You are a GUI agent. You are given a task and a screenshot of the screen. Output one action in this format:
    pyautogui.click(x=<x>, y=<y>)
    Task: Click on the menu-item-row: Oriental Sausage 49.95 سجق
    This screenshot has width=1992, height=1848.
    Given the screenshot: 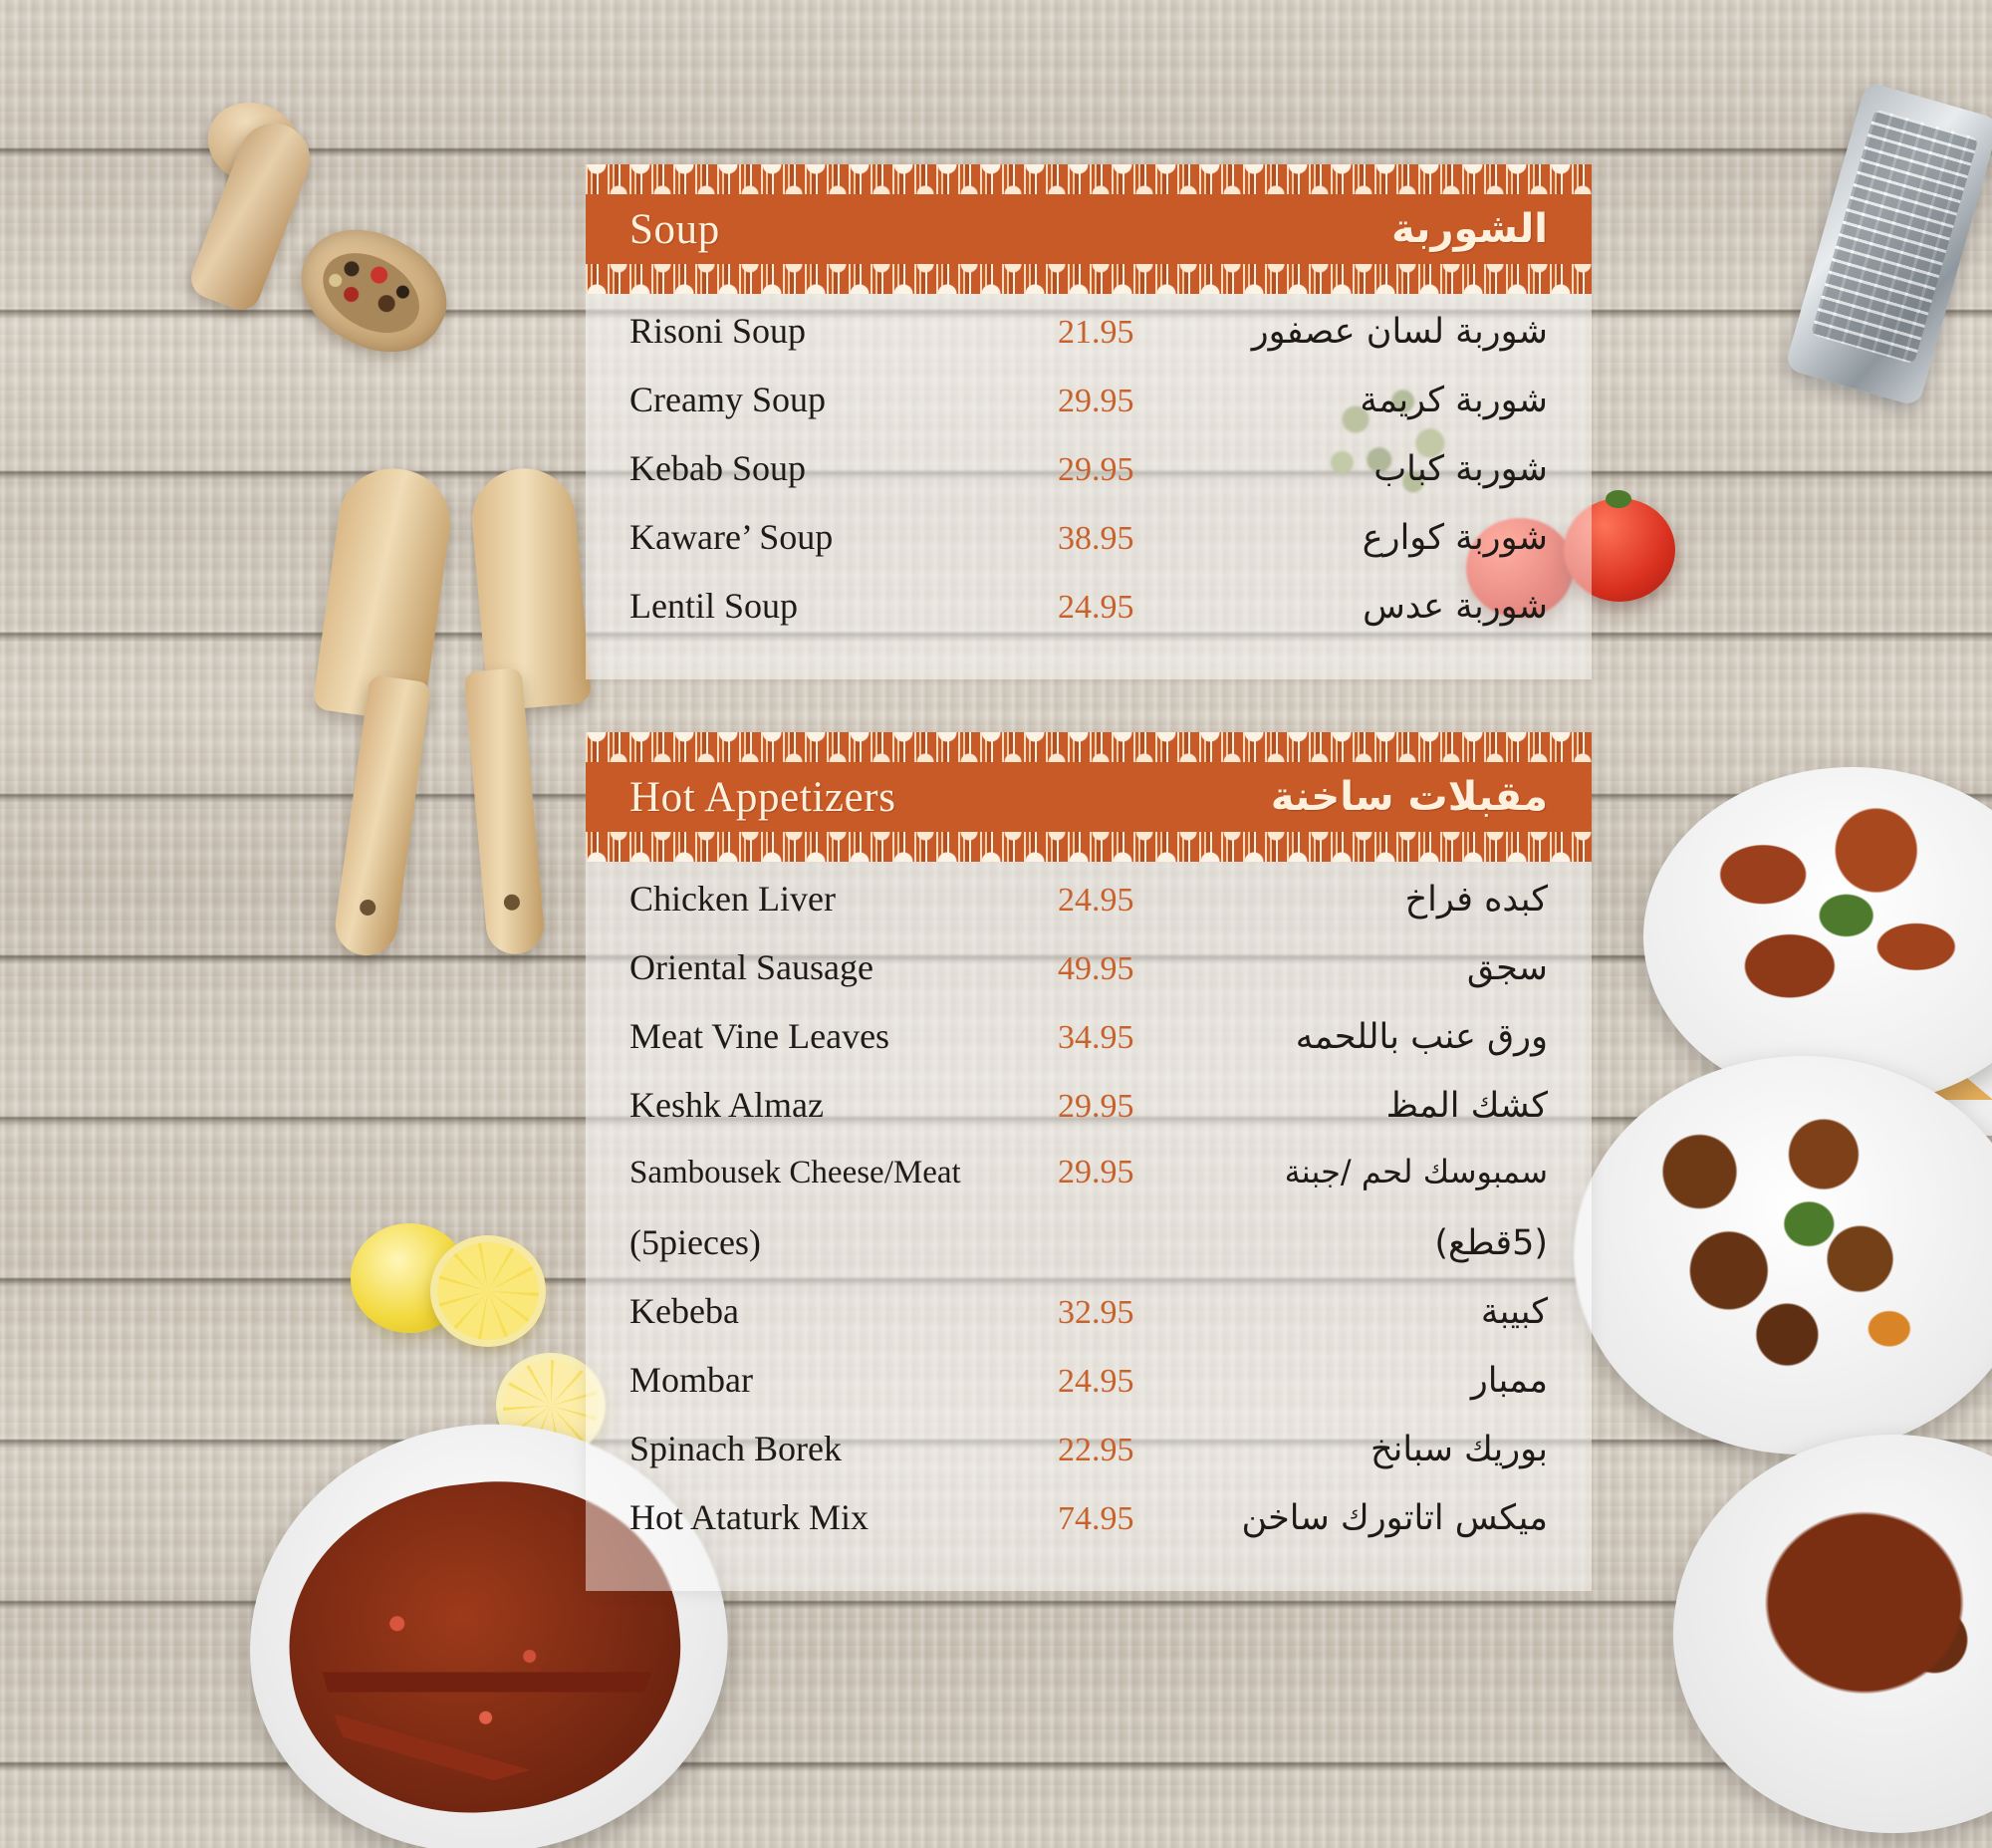 What is the action you would take?
    pyautogui.click(x=1088, y=981)
    